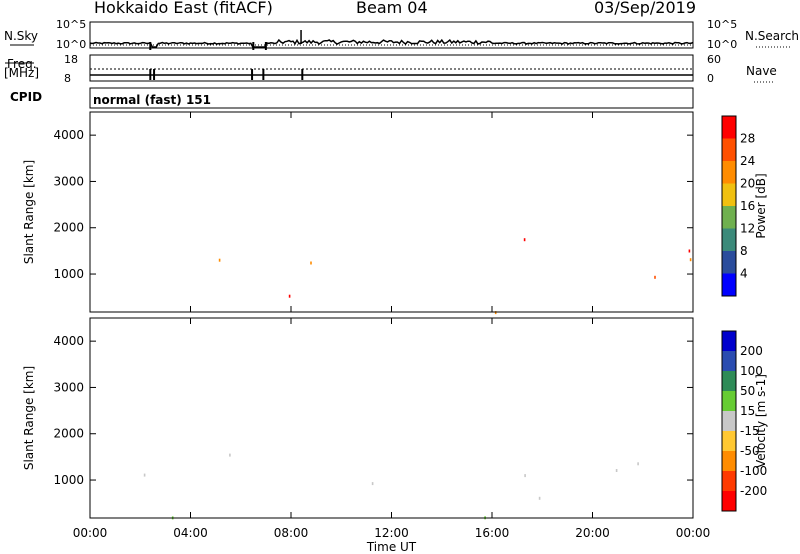 This screenshot has height=554, width=800. What do you see at coordinates (291, 533) in the screenshot?
I see `xtick-label-2: 08:00` at bounding box center [291, 533].